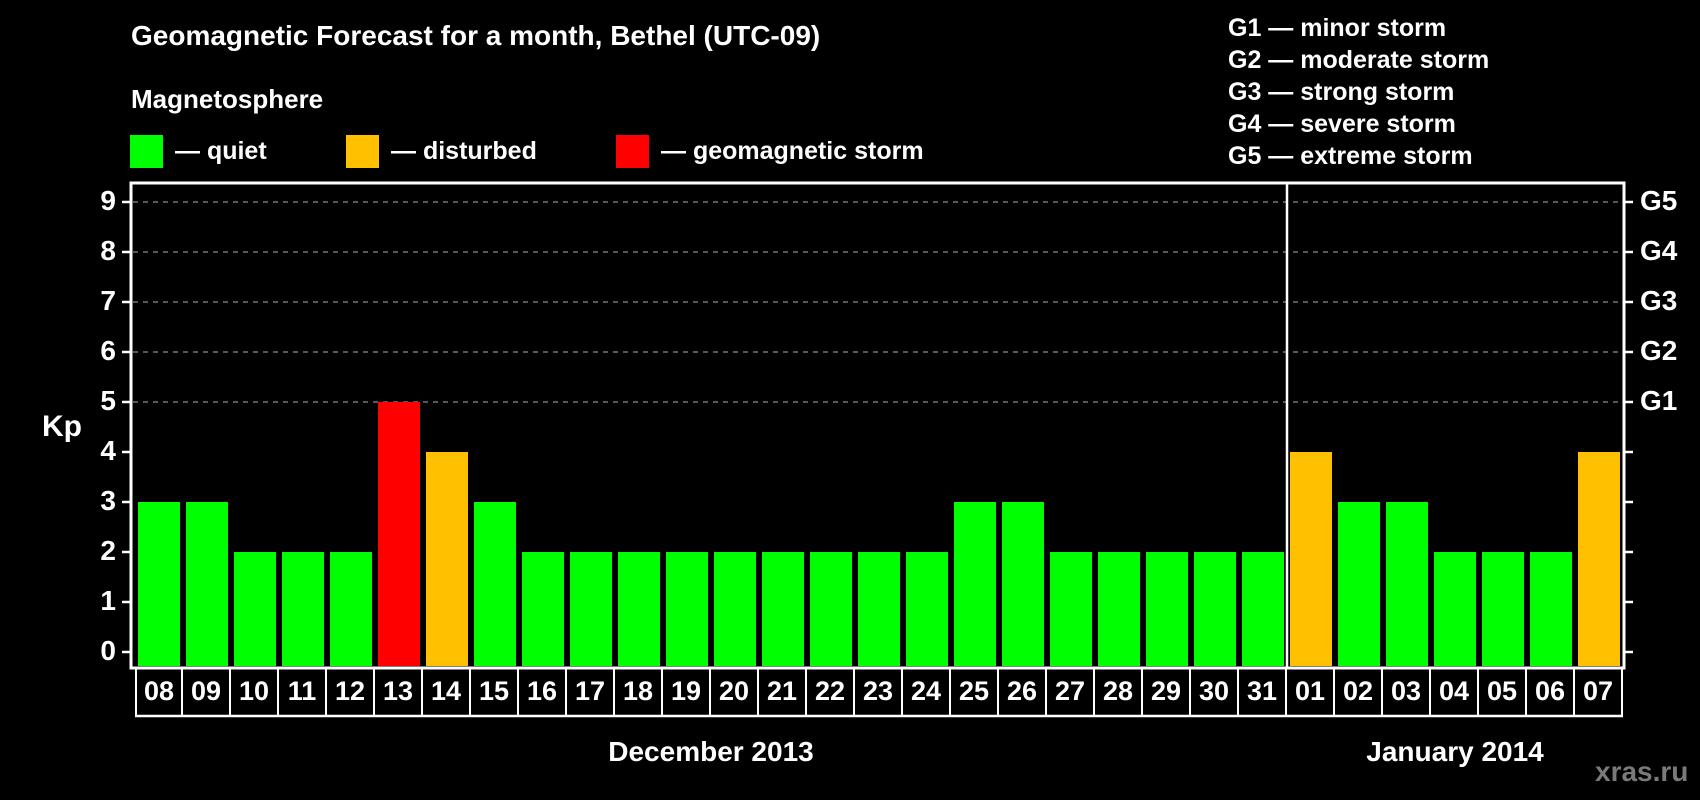 The image size is (1700, 800). Describe the element at coordinates (1407, 692) in the screenshot. I see `date-label: 03` at that location.